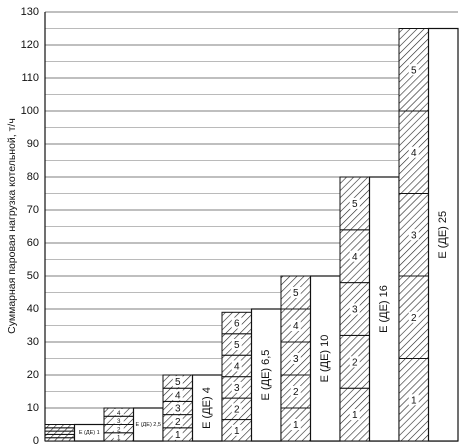 The width and height of the screenshot is (463, 448). I want to click on boiler-label: Е (ДЕ) 10, so click(325, 359).